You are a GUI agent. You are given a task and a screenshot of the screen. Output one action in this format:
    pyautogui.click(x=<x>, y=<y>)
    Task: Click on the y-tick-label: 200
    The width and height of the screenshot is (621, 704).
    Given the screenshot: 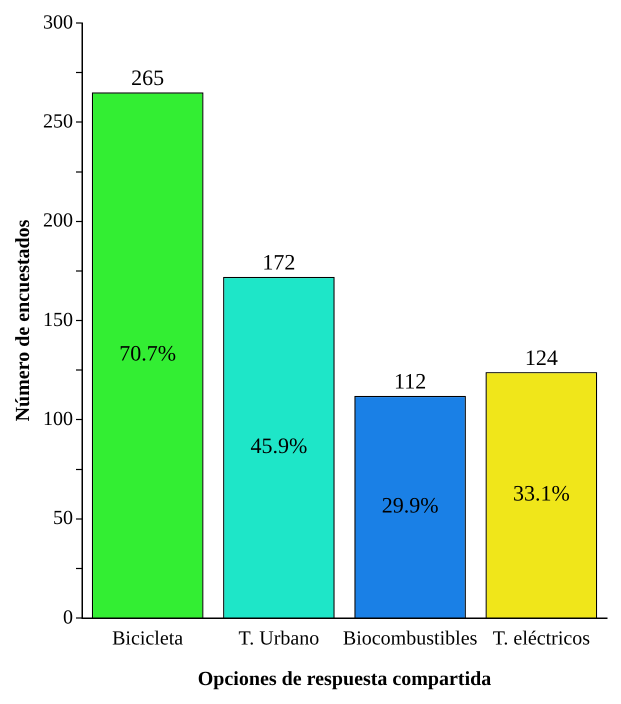 What is the action you would take?
    pyautogui.click(x=58, y=221)
    